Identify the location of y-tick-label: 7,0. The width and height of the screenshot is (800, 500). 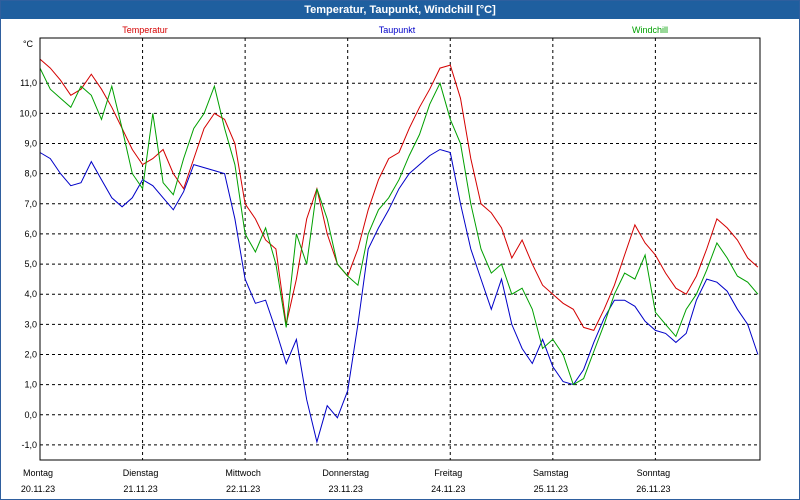
(30, 204).